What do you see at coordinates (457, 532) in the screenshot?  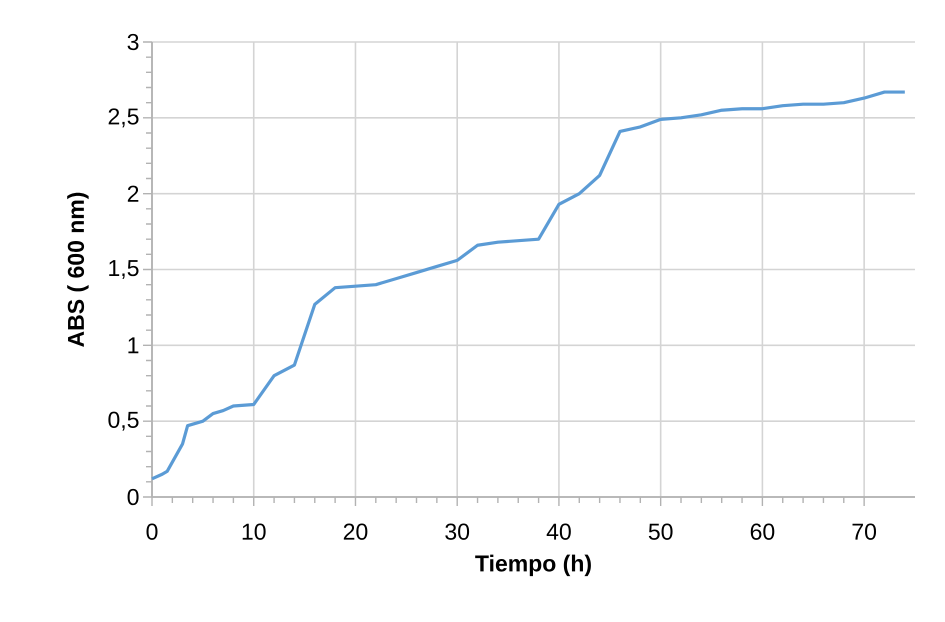 I see `x-tick-label: 30` at bounding box center [457, 532].